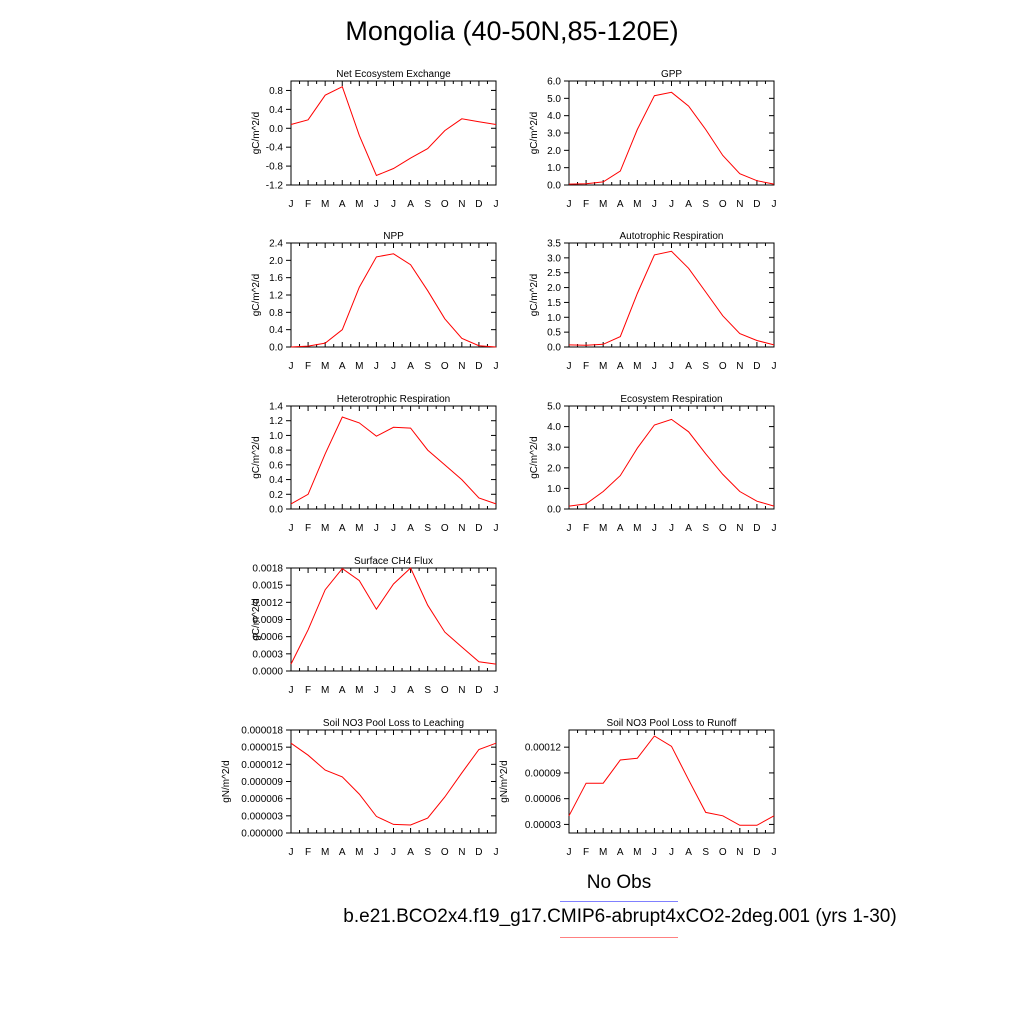  Describe the element at coordinates (619, 901) in the screenshot. I see `legend-obs-line` at that location.